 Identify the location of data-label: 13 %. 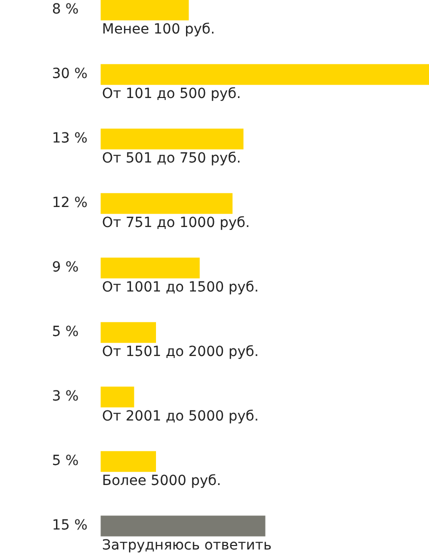
(70, 138).